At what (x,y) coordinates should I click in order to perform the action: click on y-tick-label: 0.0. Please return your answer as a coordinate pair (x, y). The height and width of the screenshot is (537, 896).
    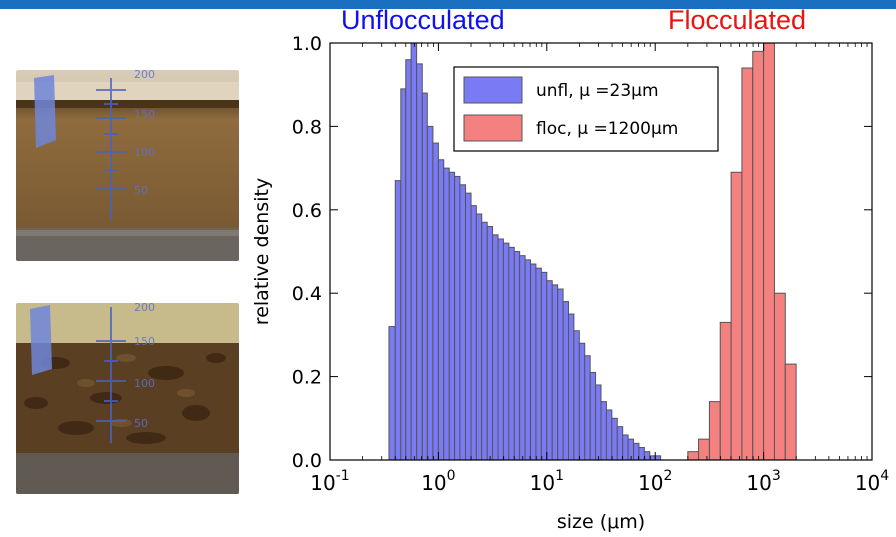
    Looking at the image, I should click on (307, 461).